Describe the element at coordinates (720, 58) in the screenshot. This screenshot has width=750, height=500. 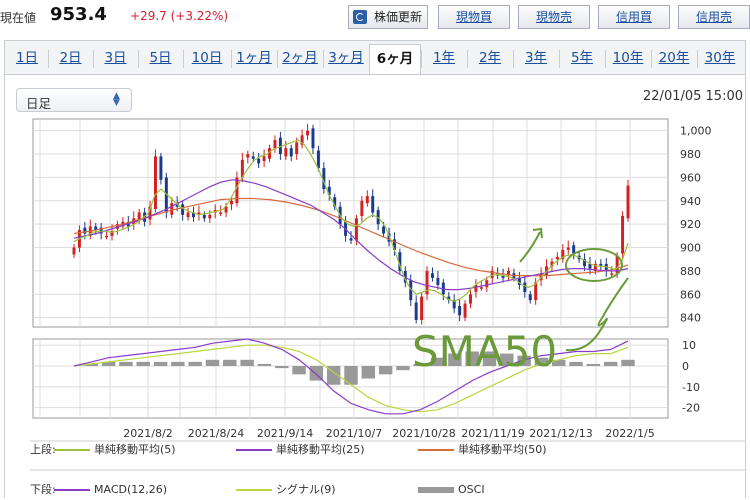
I see `tab-16: 30年` at that location.